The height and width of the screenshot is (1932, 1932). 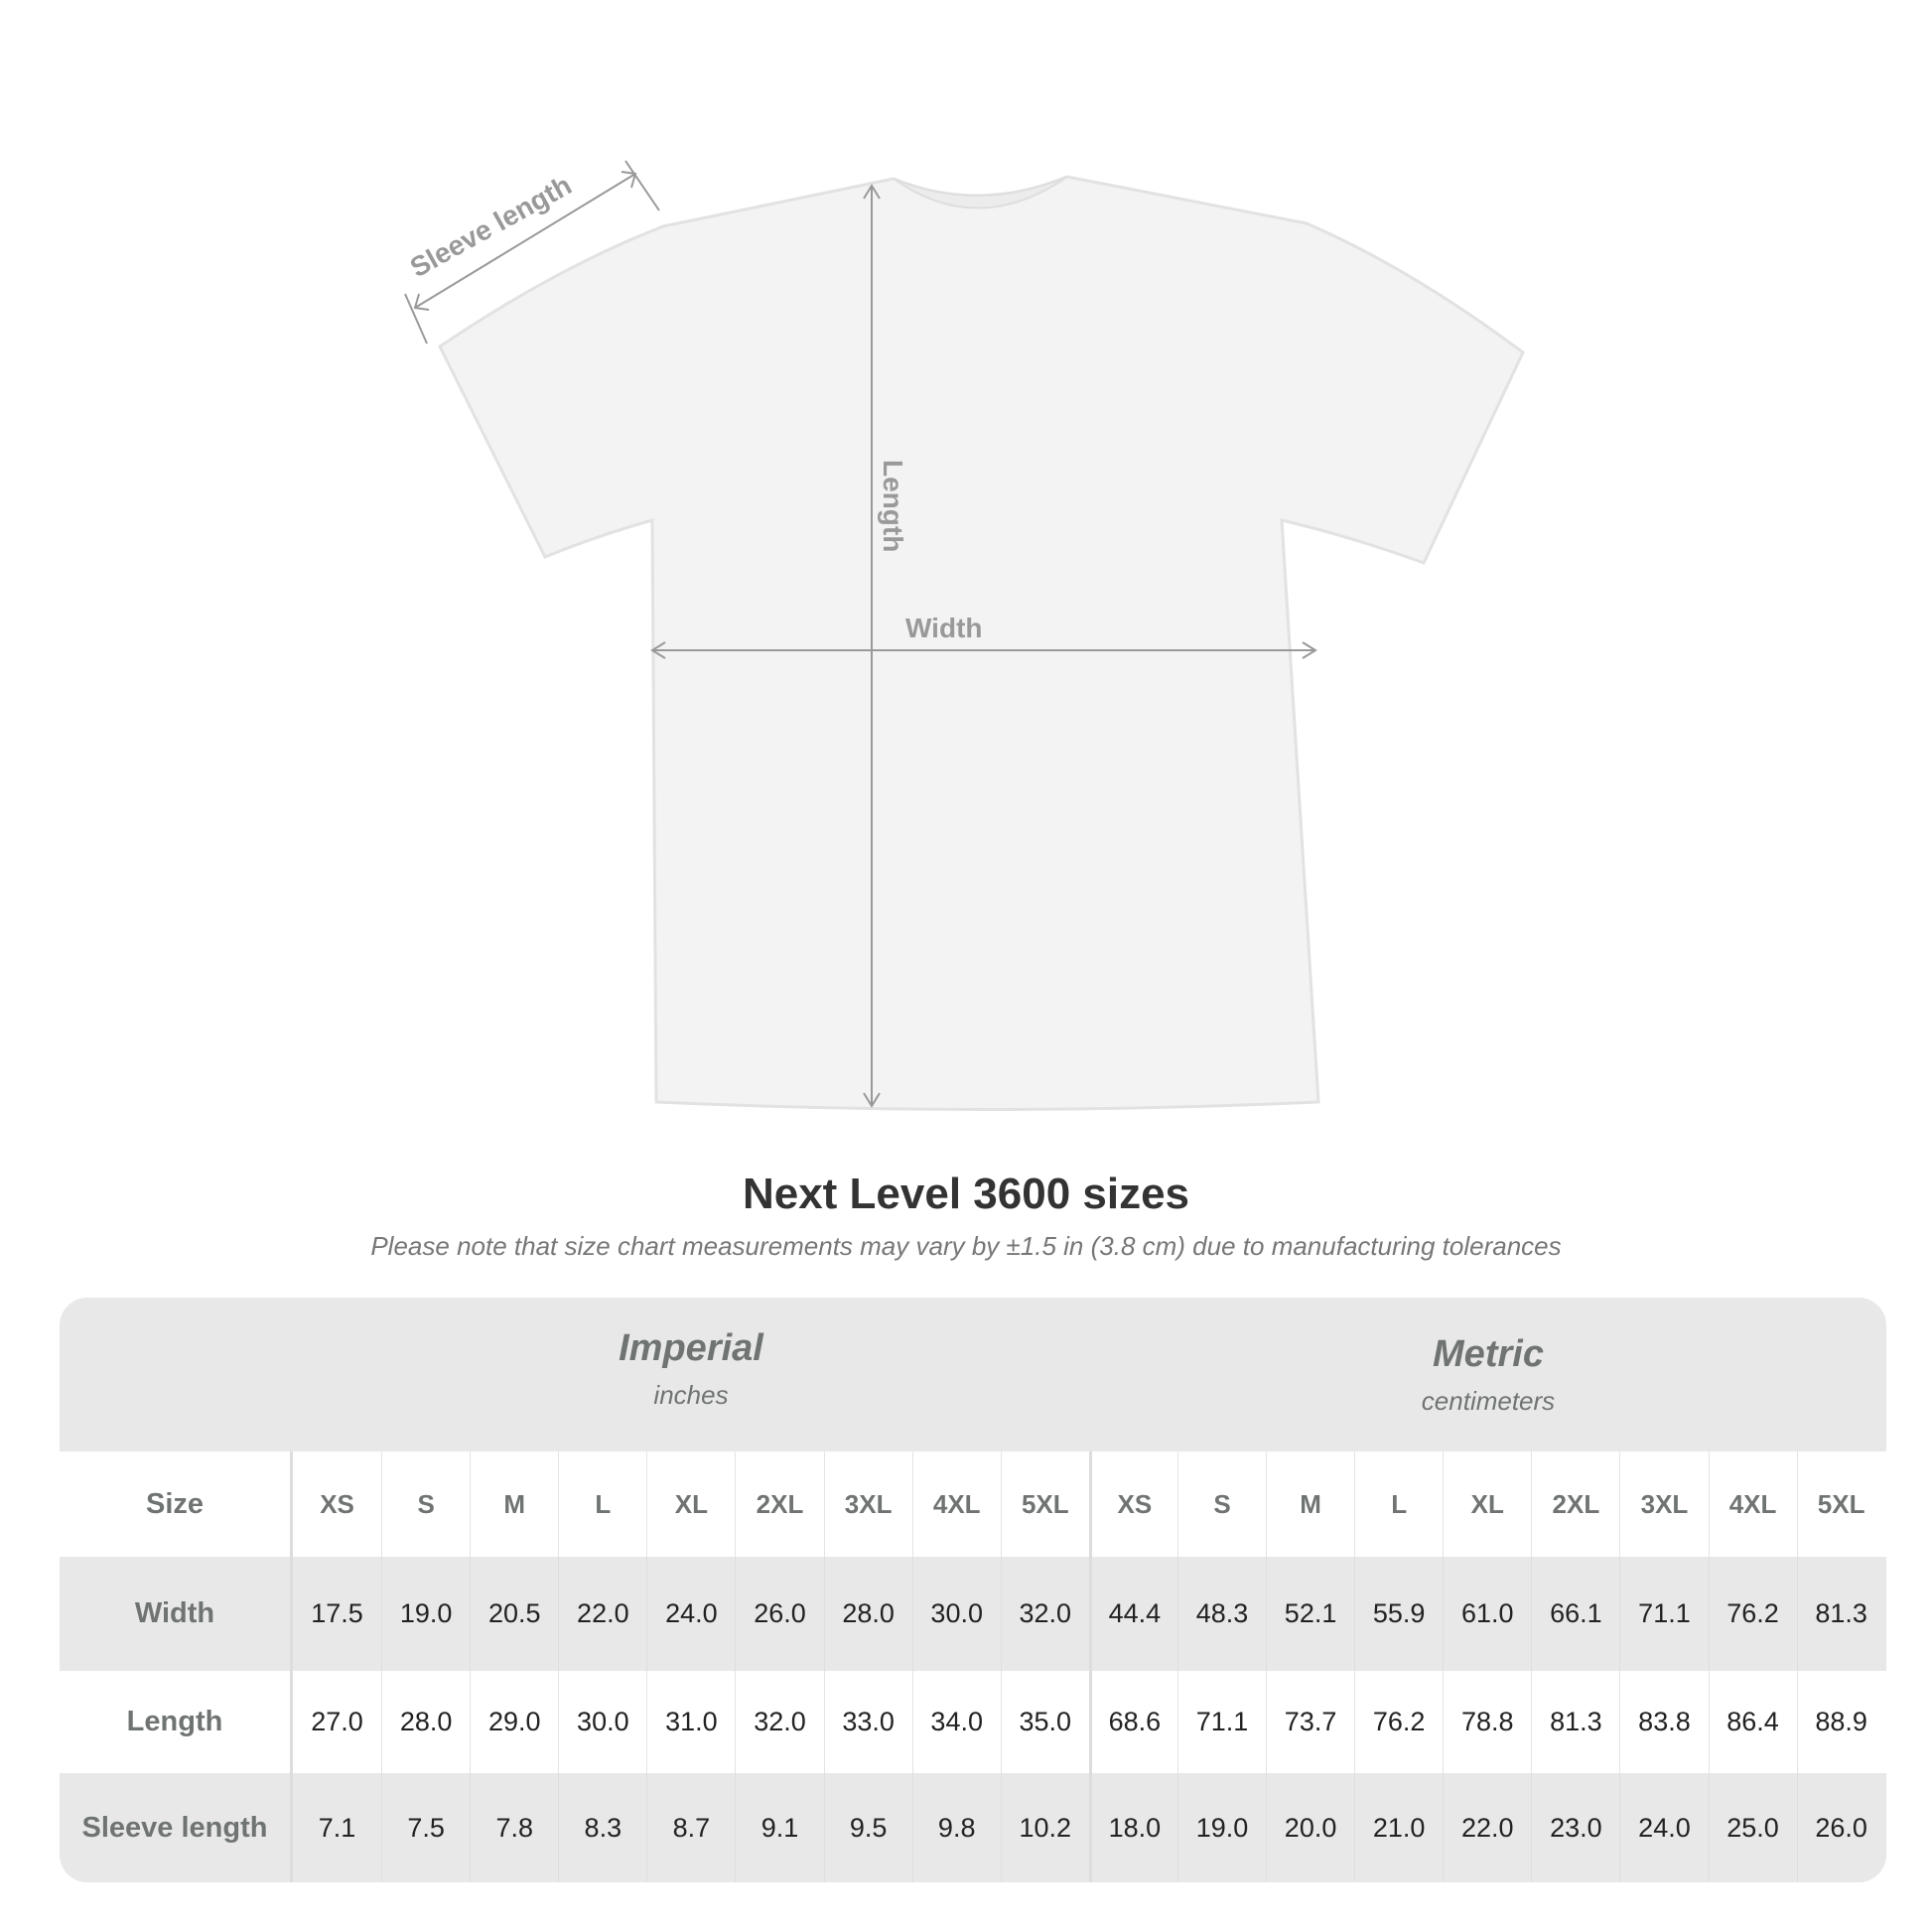 What do you see at coordinates (176, 1722) in the screenshot?
I see `row-label: Length` at bounding box center [176, 1722].